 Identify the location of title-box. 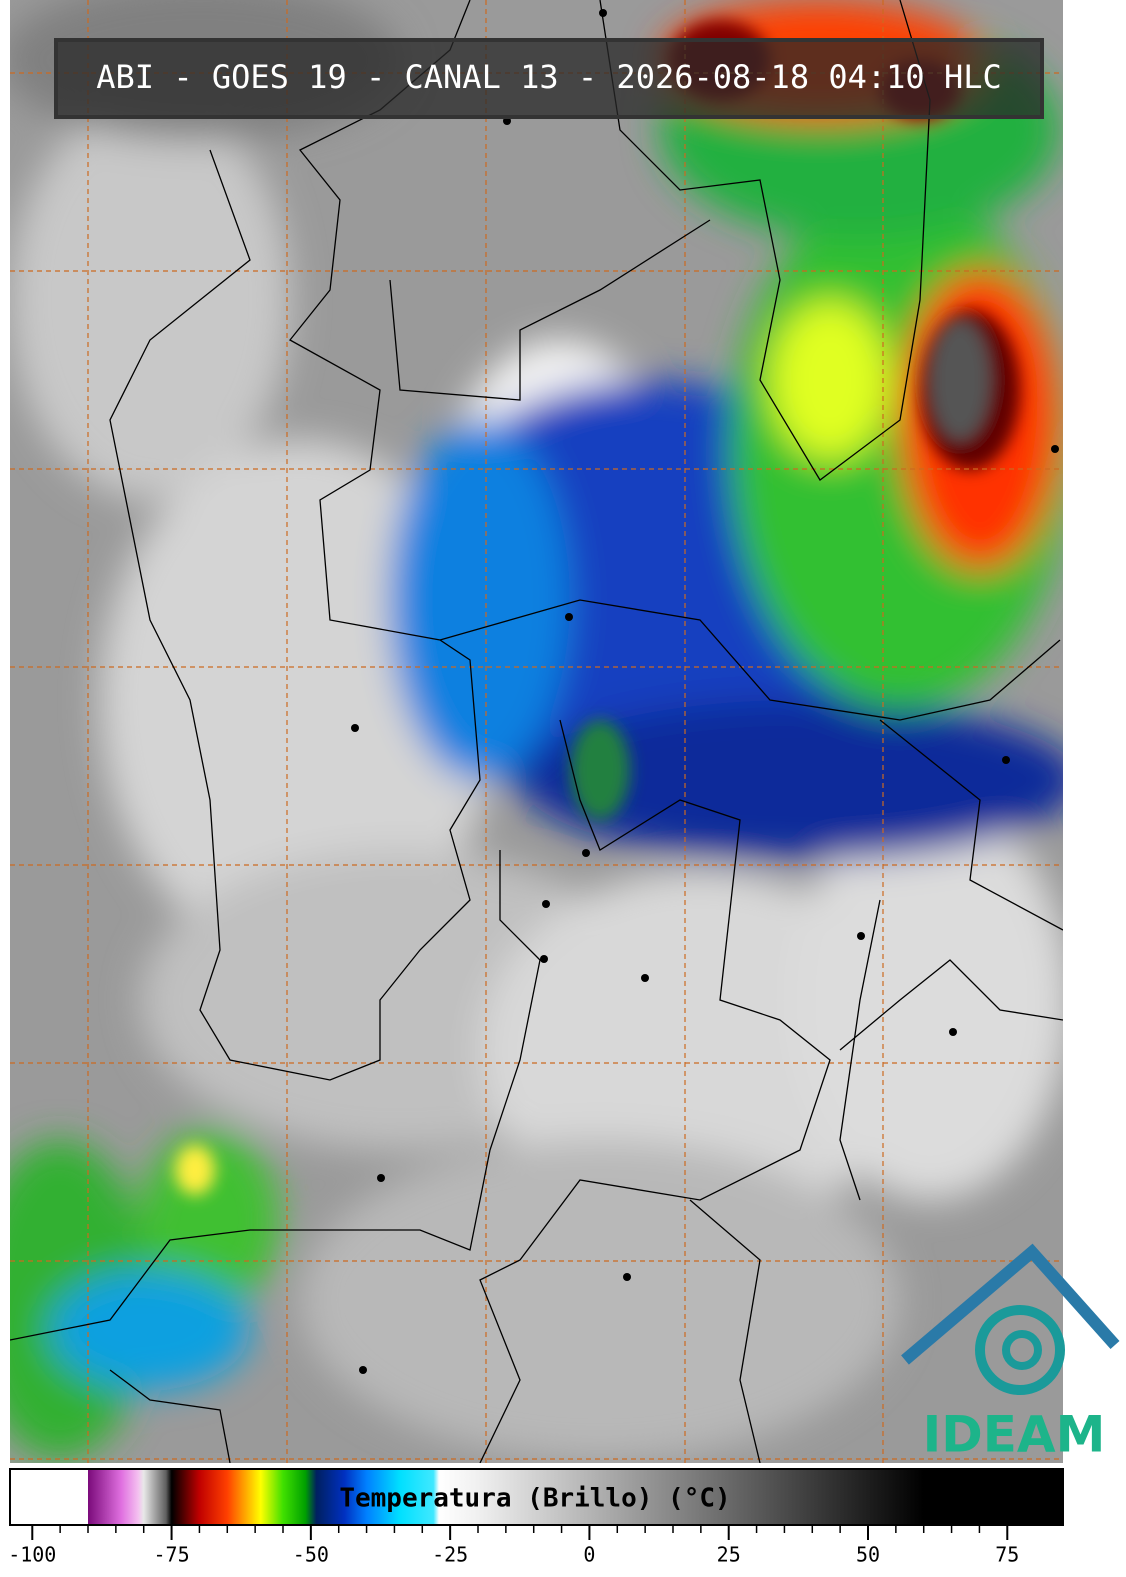
(549, 78).